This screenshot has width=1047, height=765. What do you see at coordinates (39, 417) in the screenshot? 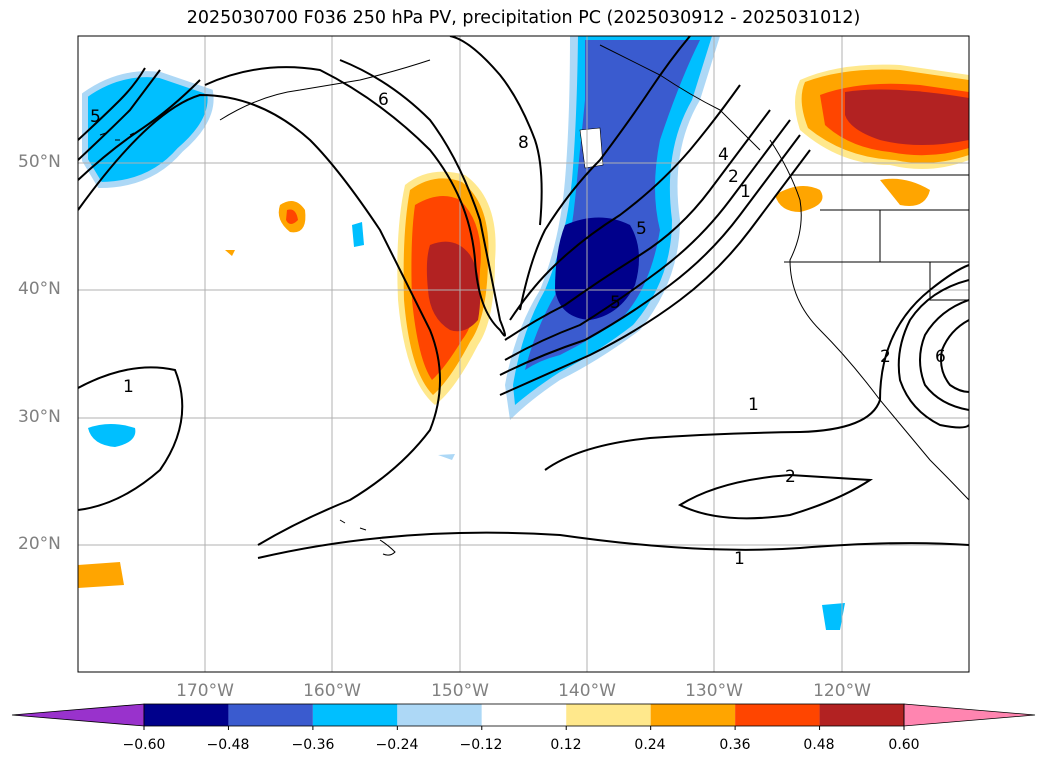
I see `lat-label-30n: 30°N` at bounding box center [39, 417].